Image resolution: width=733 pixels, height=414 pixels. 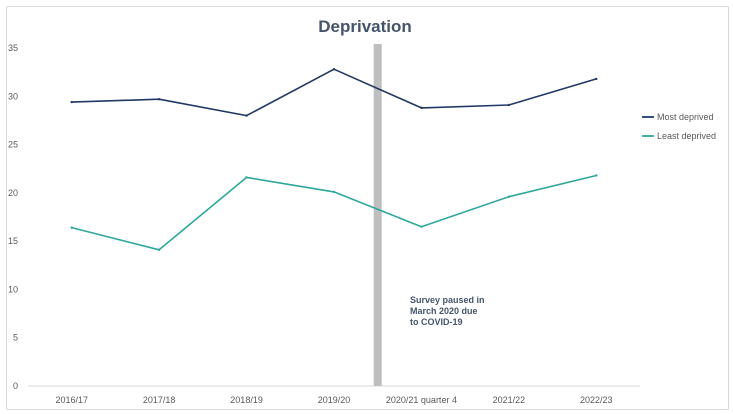 I want to click on annotation-line: Survey paused in, so click(x=447, y=300).